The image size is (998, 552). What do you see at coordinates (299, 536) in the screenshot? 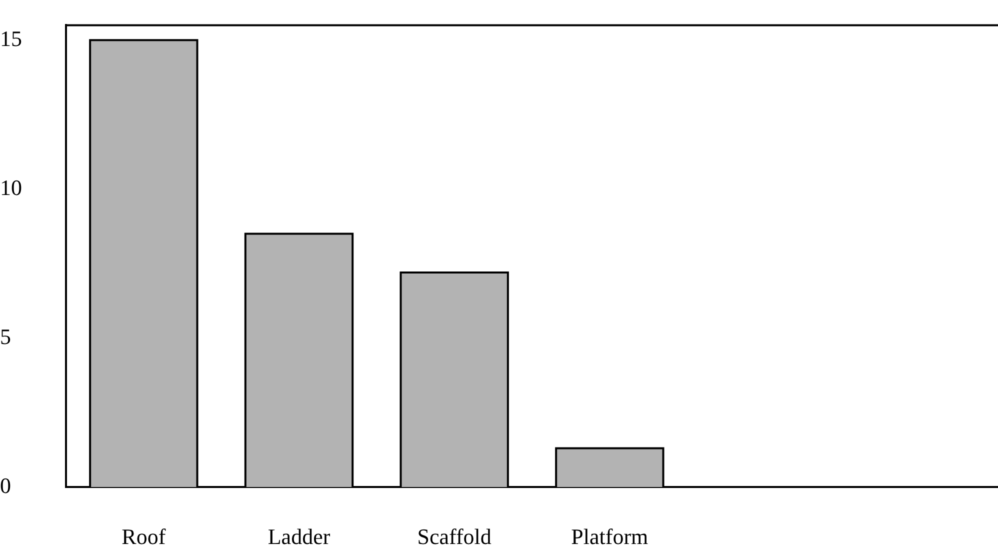
I see `x-tick-label: Ladder` at bounding box center [299, 536].